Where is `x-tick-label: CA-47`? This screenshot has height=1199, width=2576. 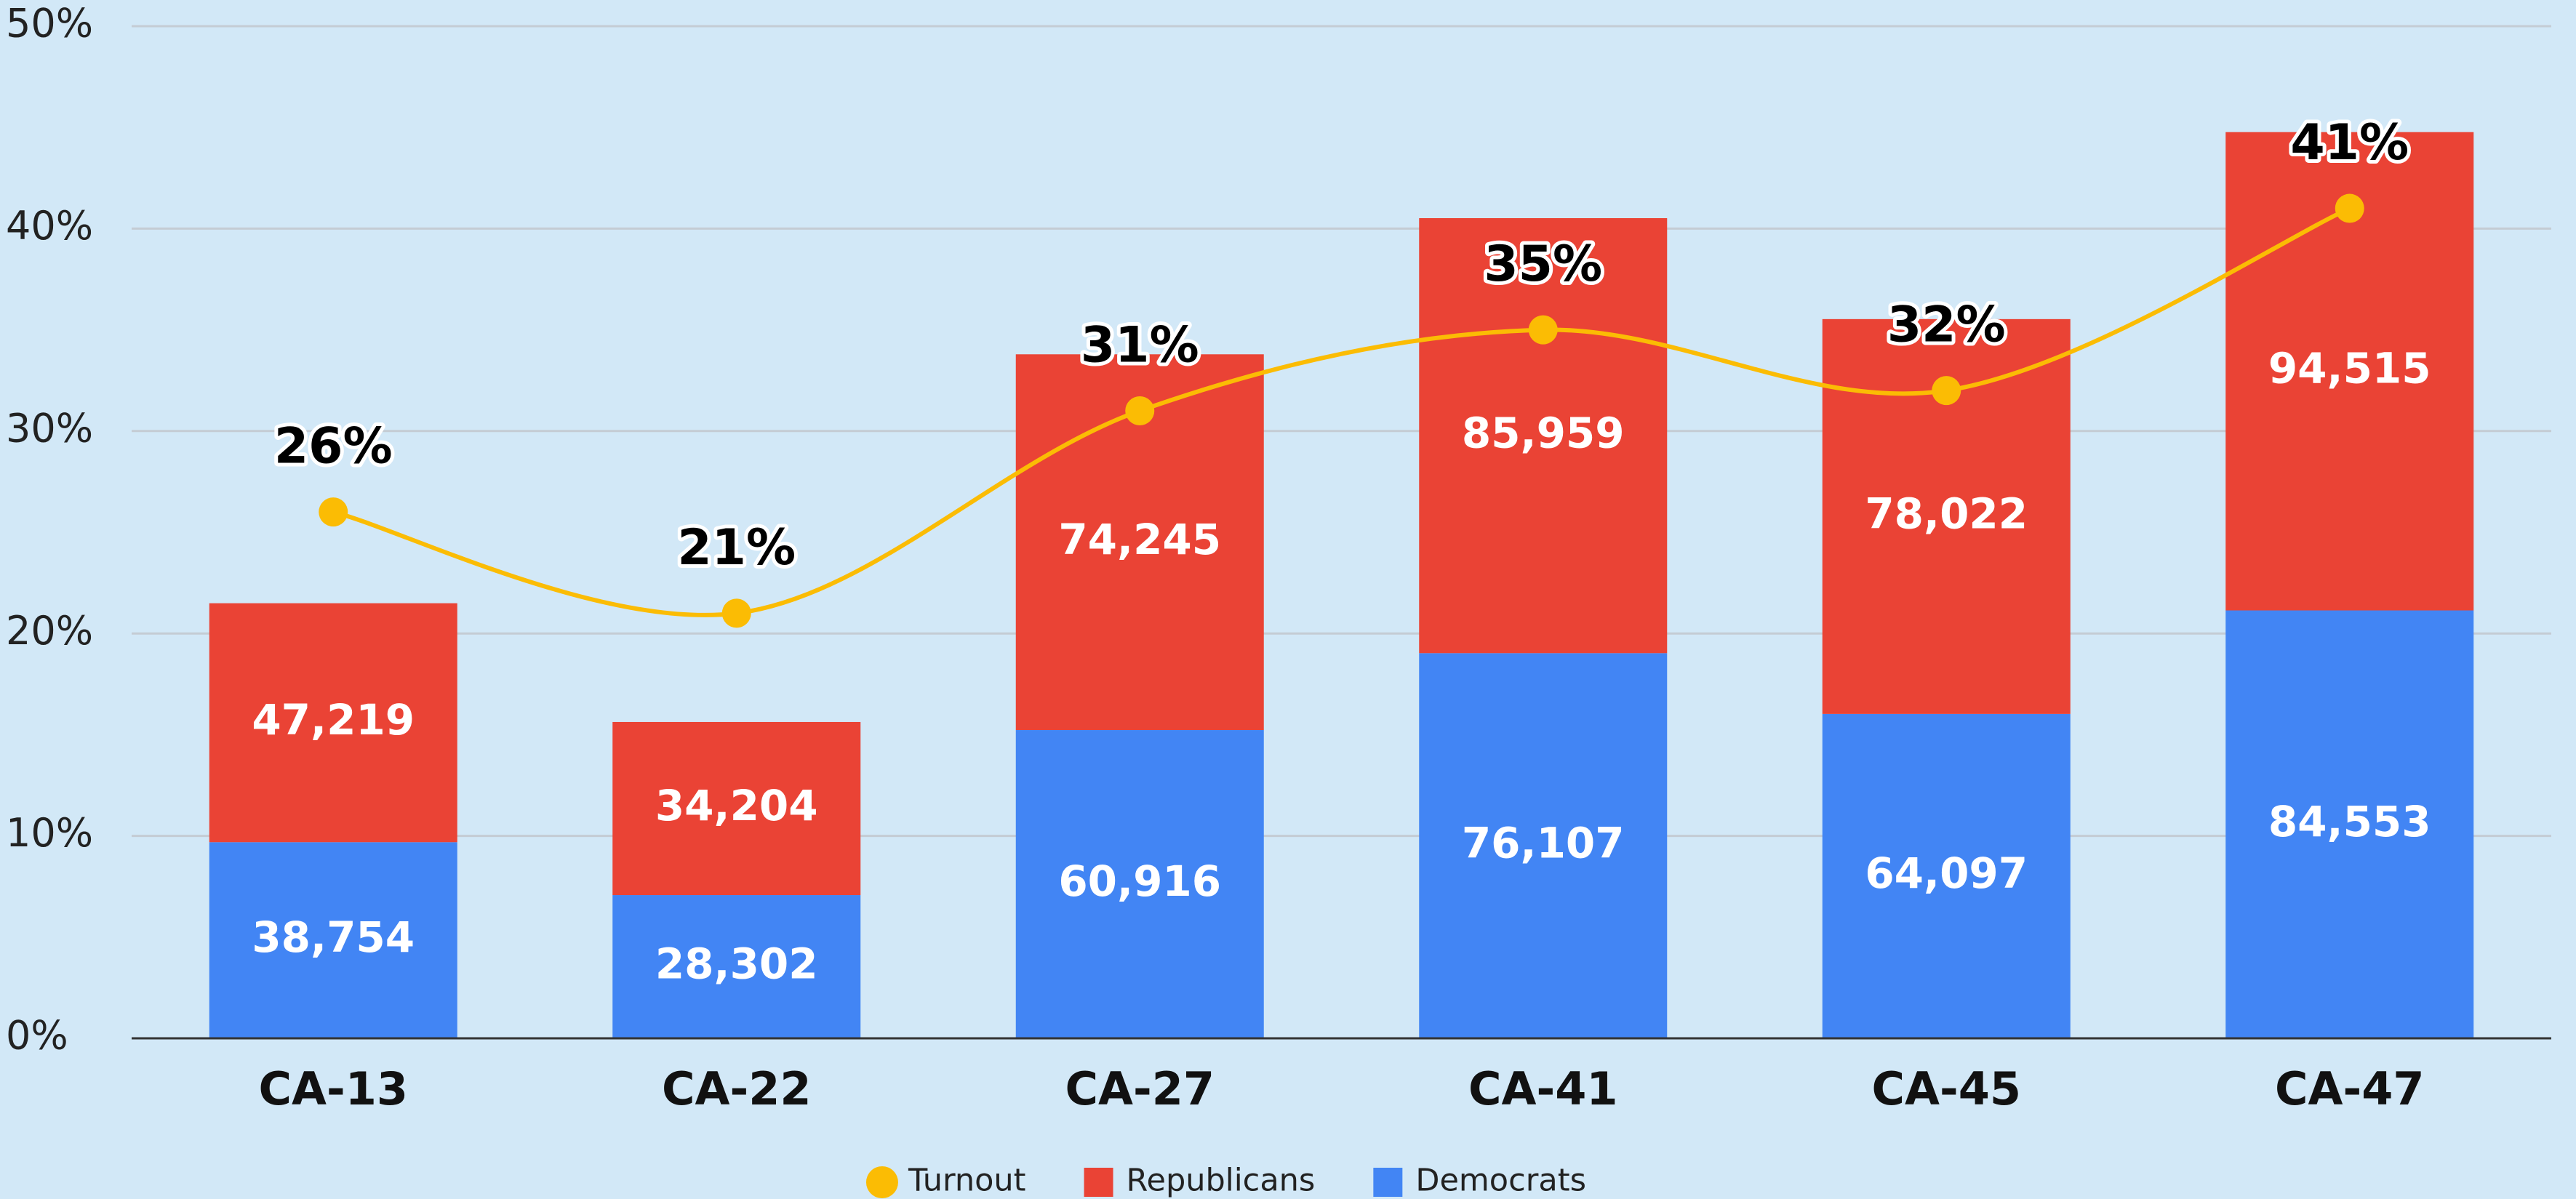 x-tick-label: CA-47 is located at coordinates (2350, 1088).